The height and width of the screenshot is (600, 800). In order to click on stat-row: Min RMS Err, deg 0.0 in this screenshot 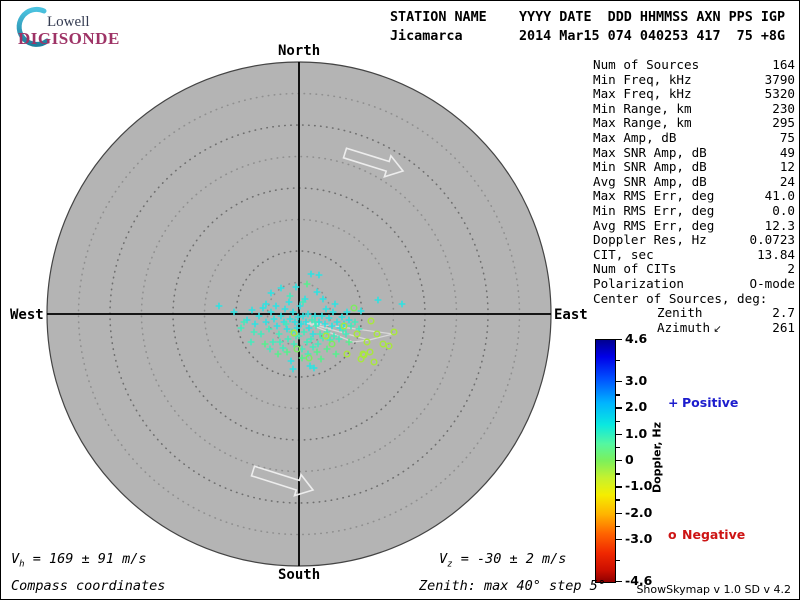, I will do `click(694, 210)`.